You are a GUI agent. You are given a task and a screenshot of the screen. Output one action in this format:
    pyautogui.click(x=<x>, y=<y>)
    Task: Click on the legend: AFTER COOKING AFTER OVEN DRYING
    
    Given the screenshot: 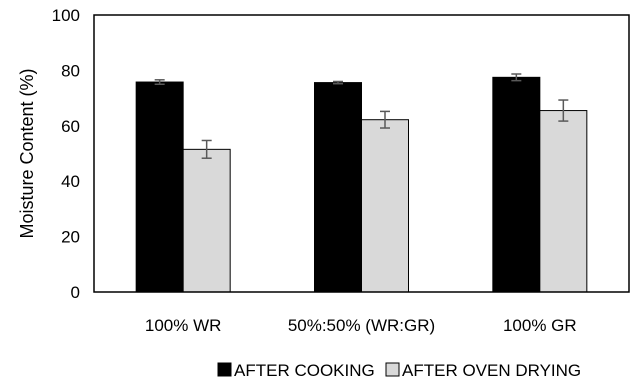 What is the action you would take?
    pyautogui.click(x=399, y=370)
    